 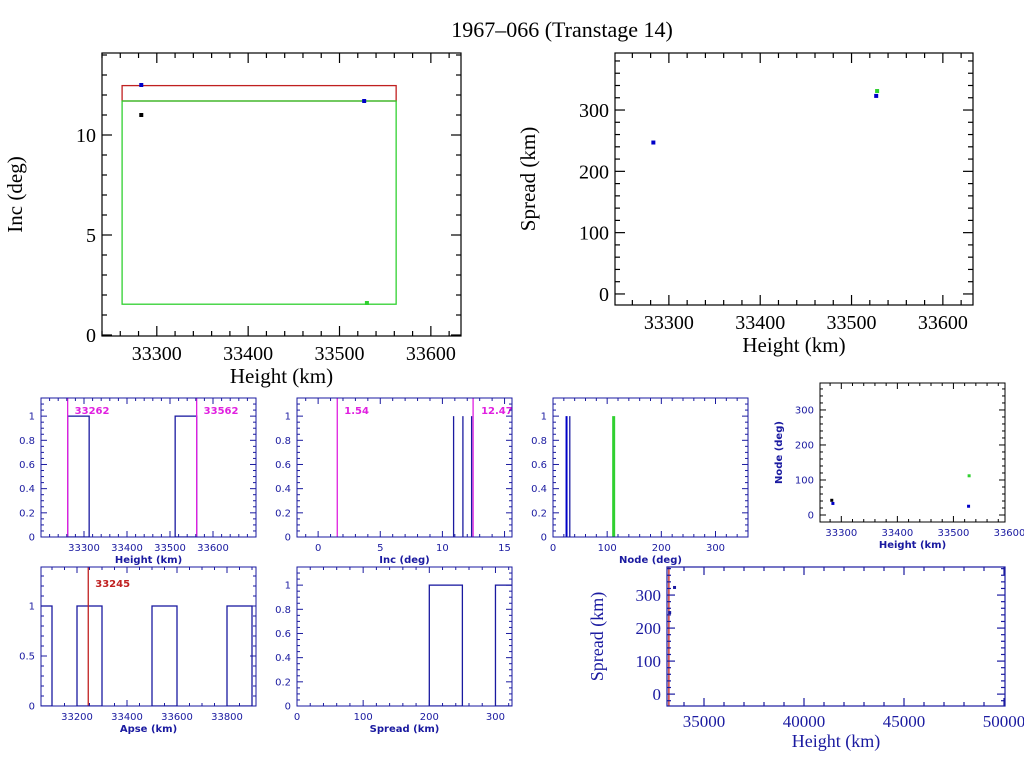 I want to click on x-tick-label: 33200, so click(x=77, y=717).